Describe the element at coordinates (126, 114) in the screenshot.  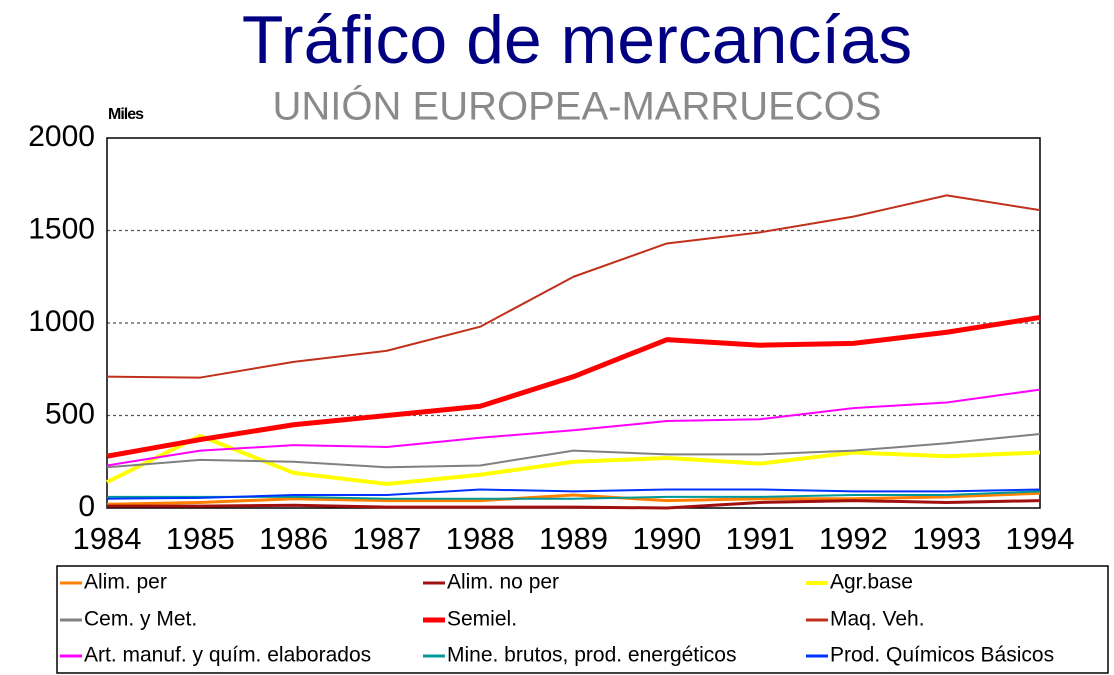
I see `y-axis-label: Miles` at that location.